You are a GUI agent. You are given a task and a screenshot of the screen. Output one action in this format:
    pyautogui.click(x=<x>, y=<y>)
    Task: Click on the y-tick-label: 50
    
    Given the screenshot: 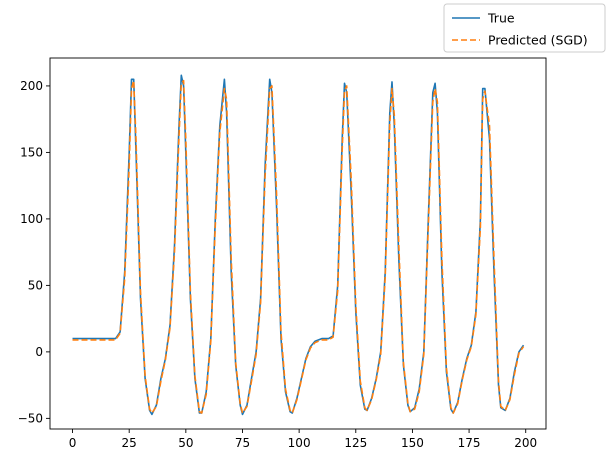 What is the action you would take?
    pyautogui.click(x=35, y=285)
    